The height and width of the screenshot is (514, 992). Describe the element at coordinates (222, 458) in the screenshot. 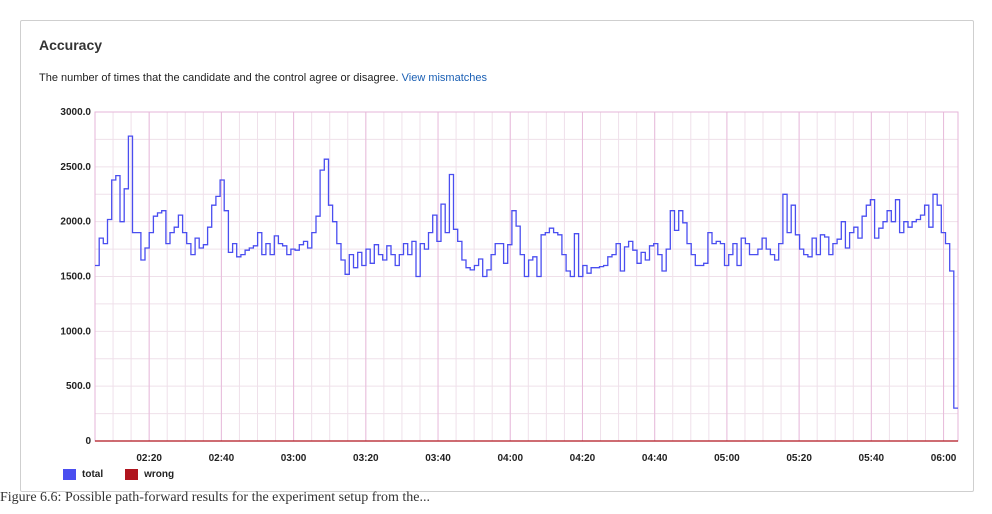

I see `x-tick-label: 02:40` at that location.